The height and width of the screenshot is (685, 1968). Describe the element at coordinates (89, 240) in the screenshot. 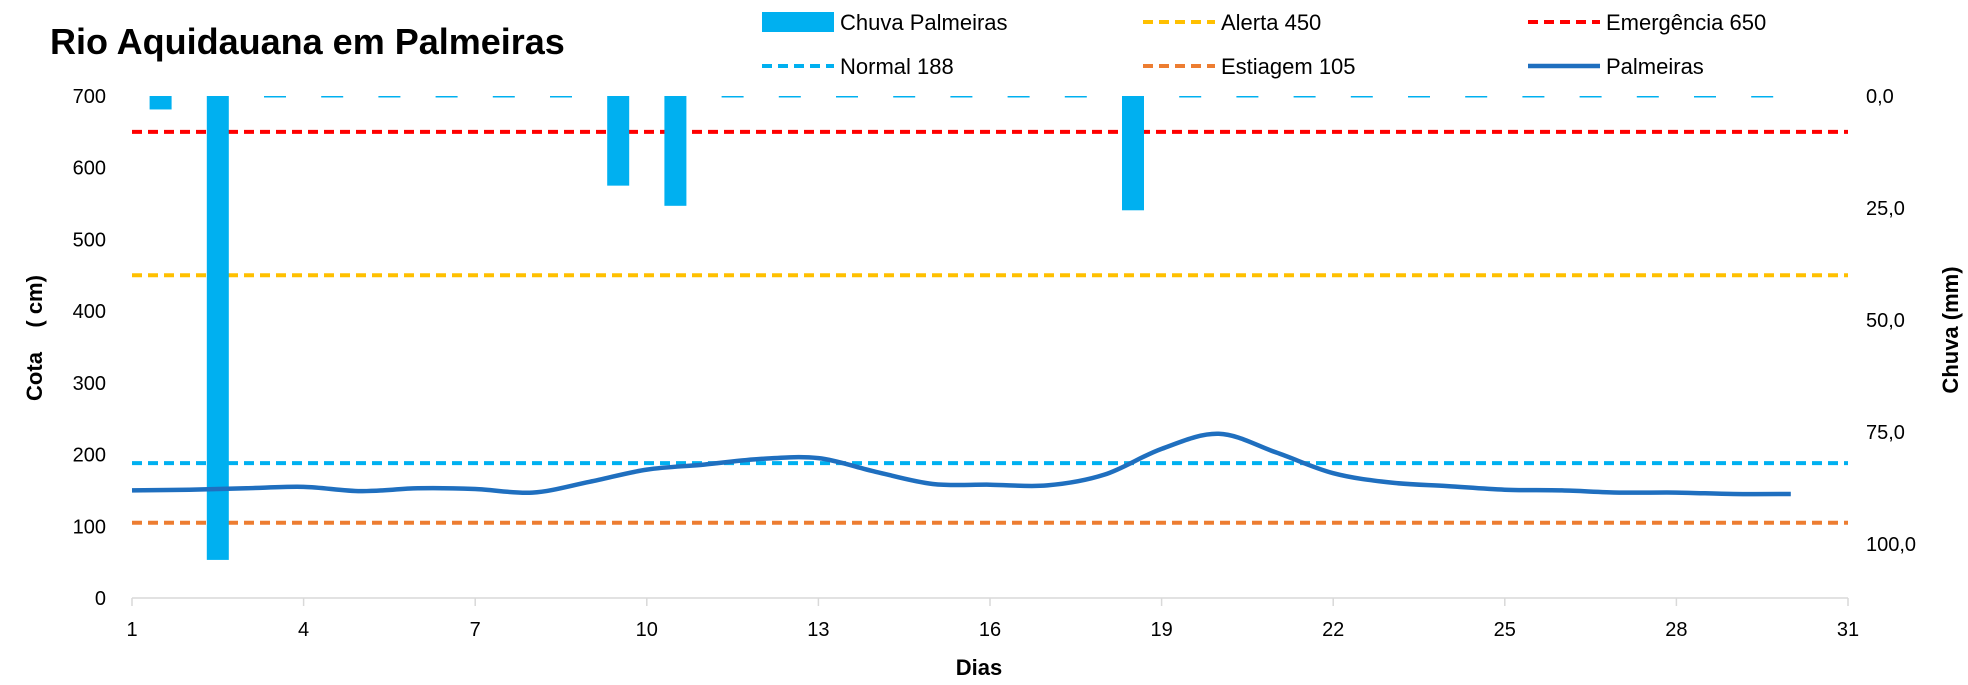

I see `y-tick-label: 500` at that location.